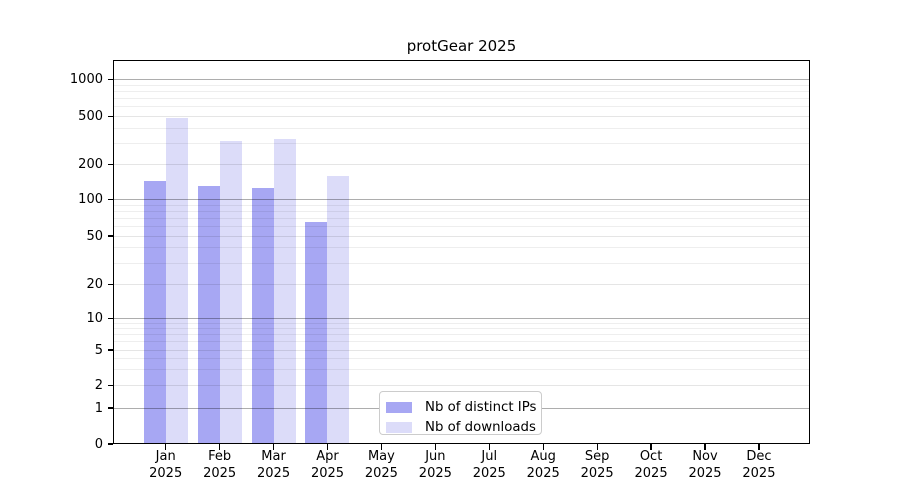 The width and height of the screenshot is (900, 500). What do you see at coordinates (274, 465) in the screenshot?
I see `x-tick-label: Mar 2025` at bounding box center [274, 465].